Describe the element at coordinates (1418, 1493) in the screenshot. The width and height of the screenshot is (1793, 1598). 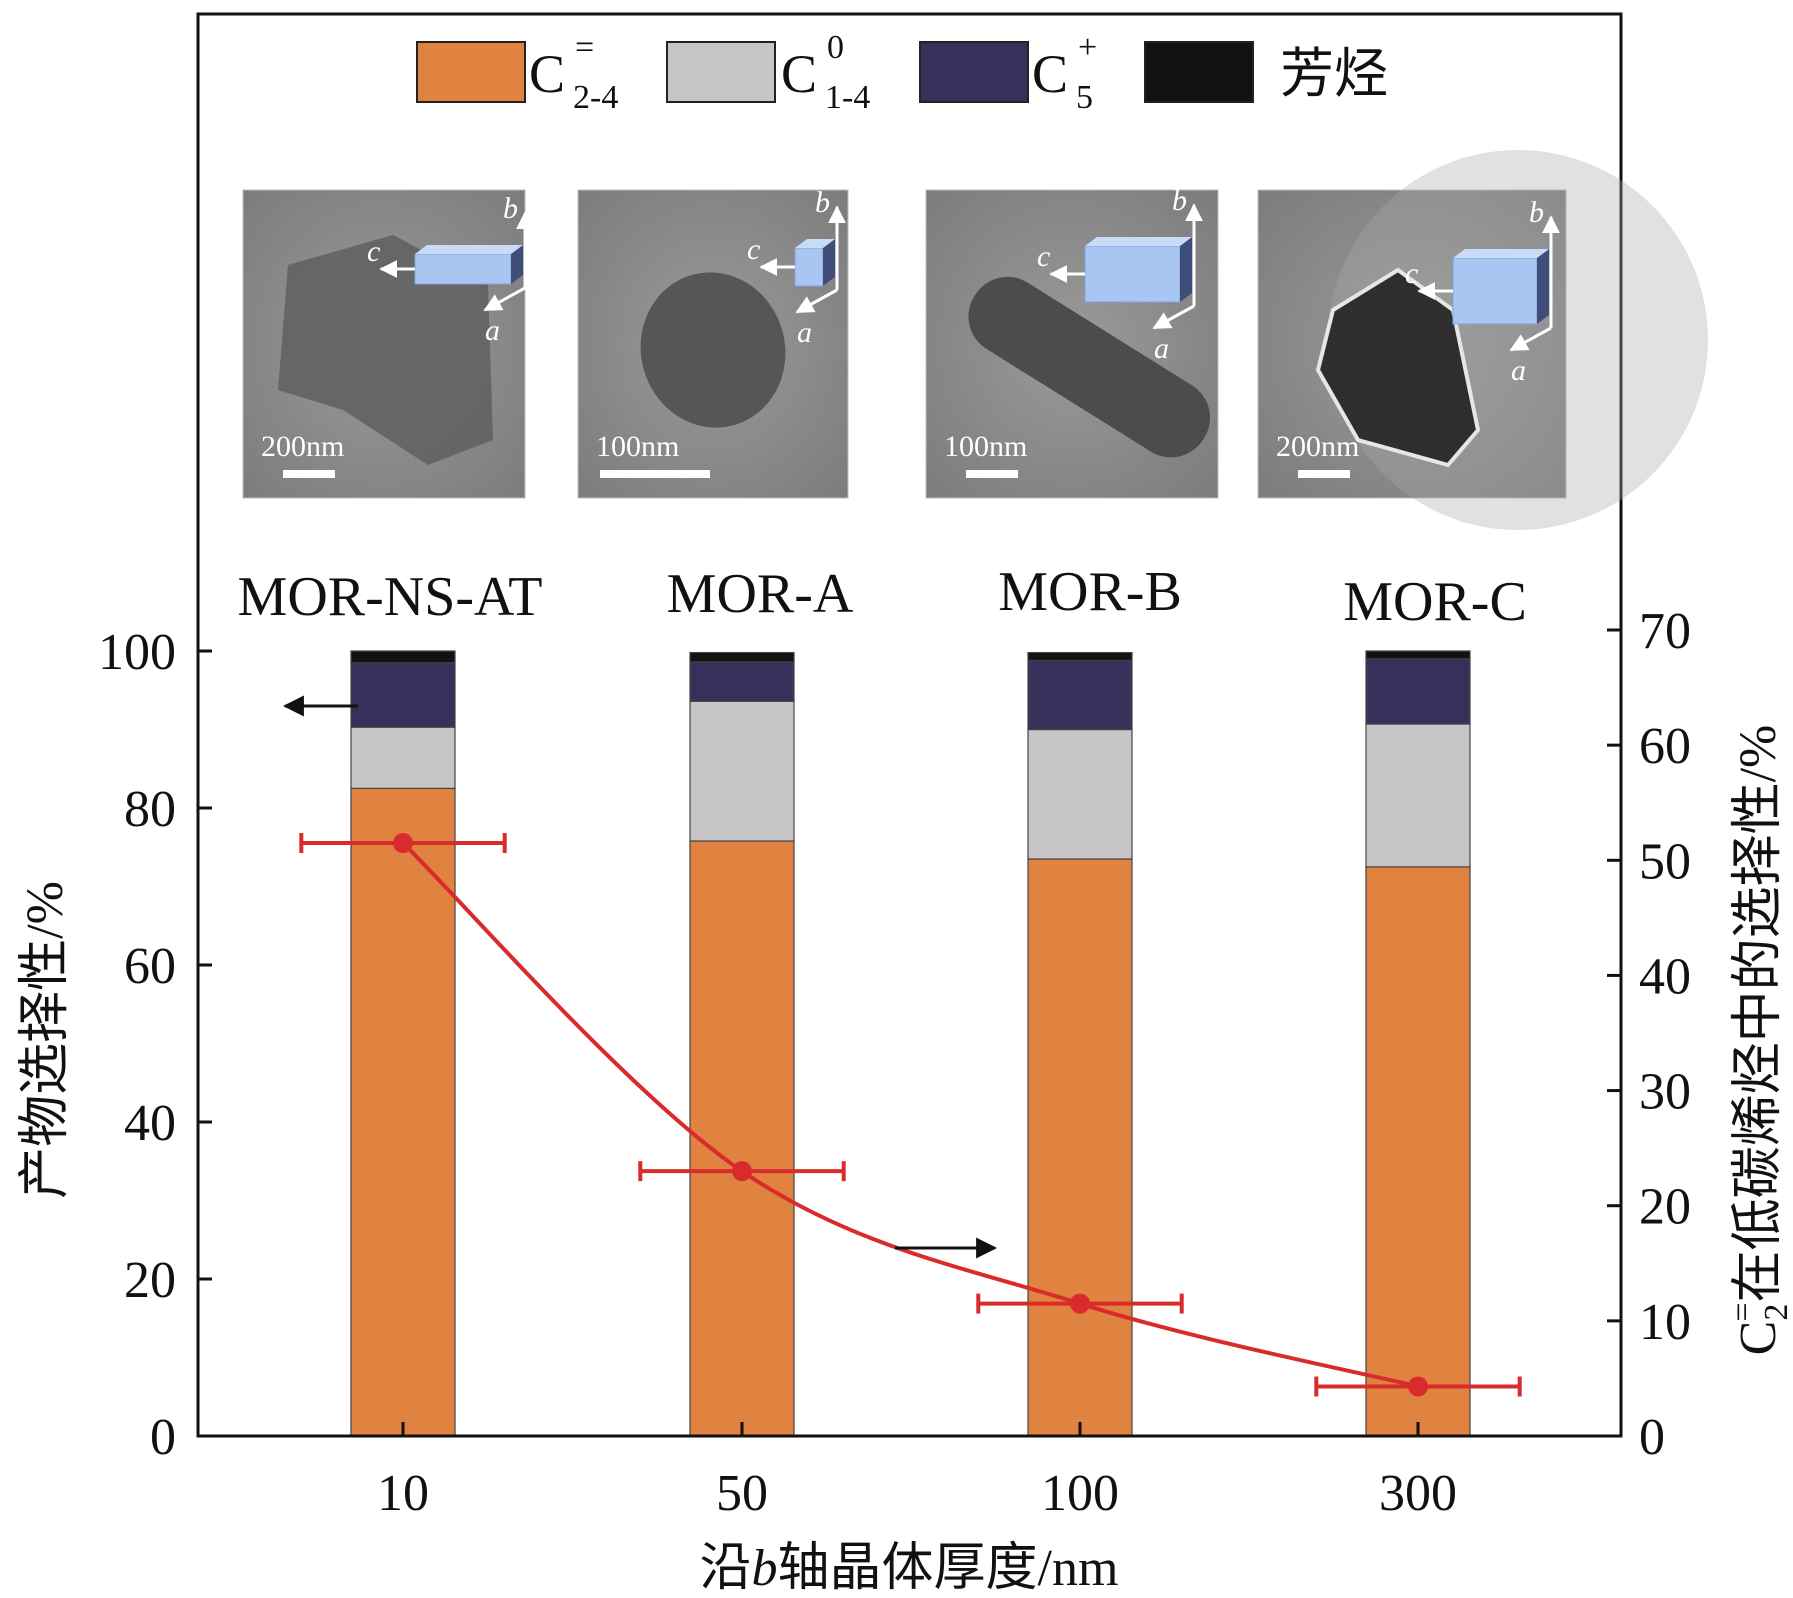
I see `x-tick-label-300: 300` at that location.